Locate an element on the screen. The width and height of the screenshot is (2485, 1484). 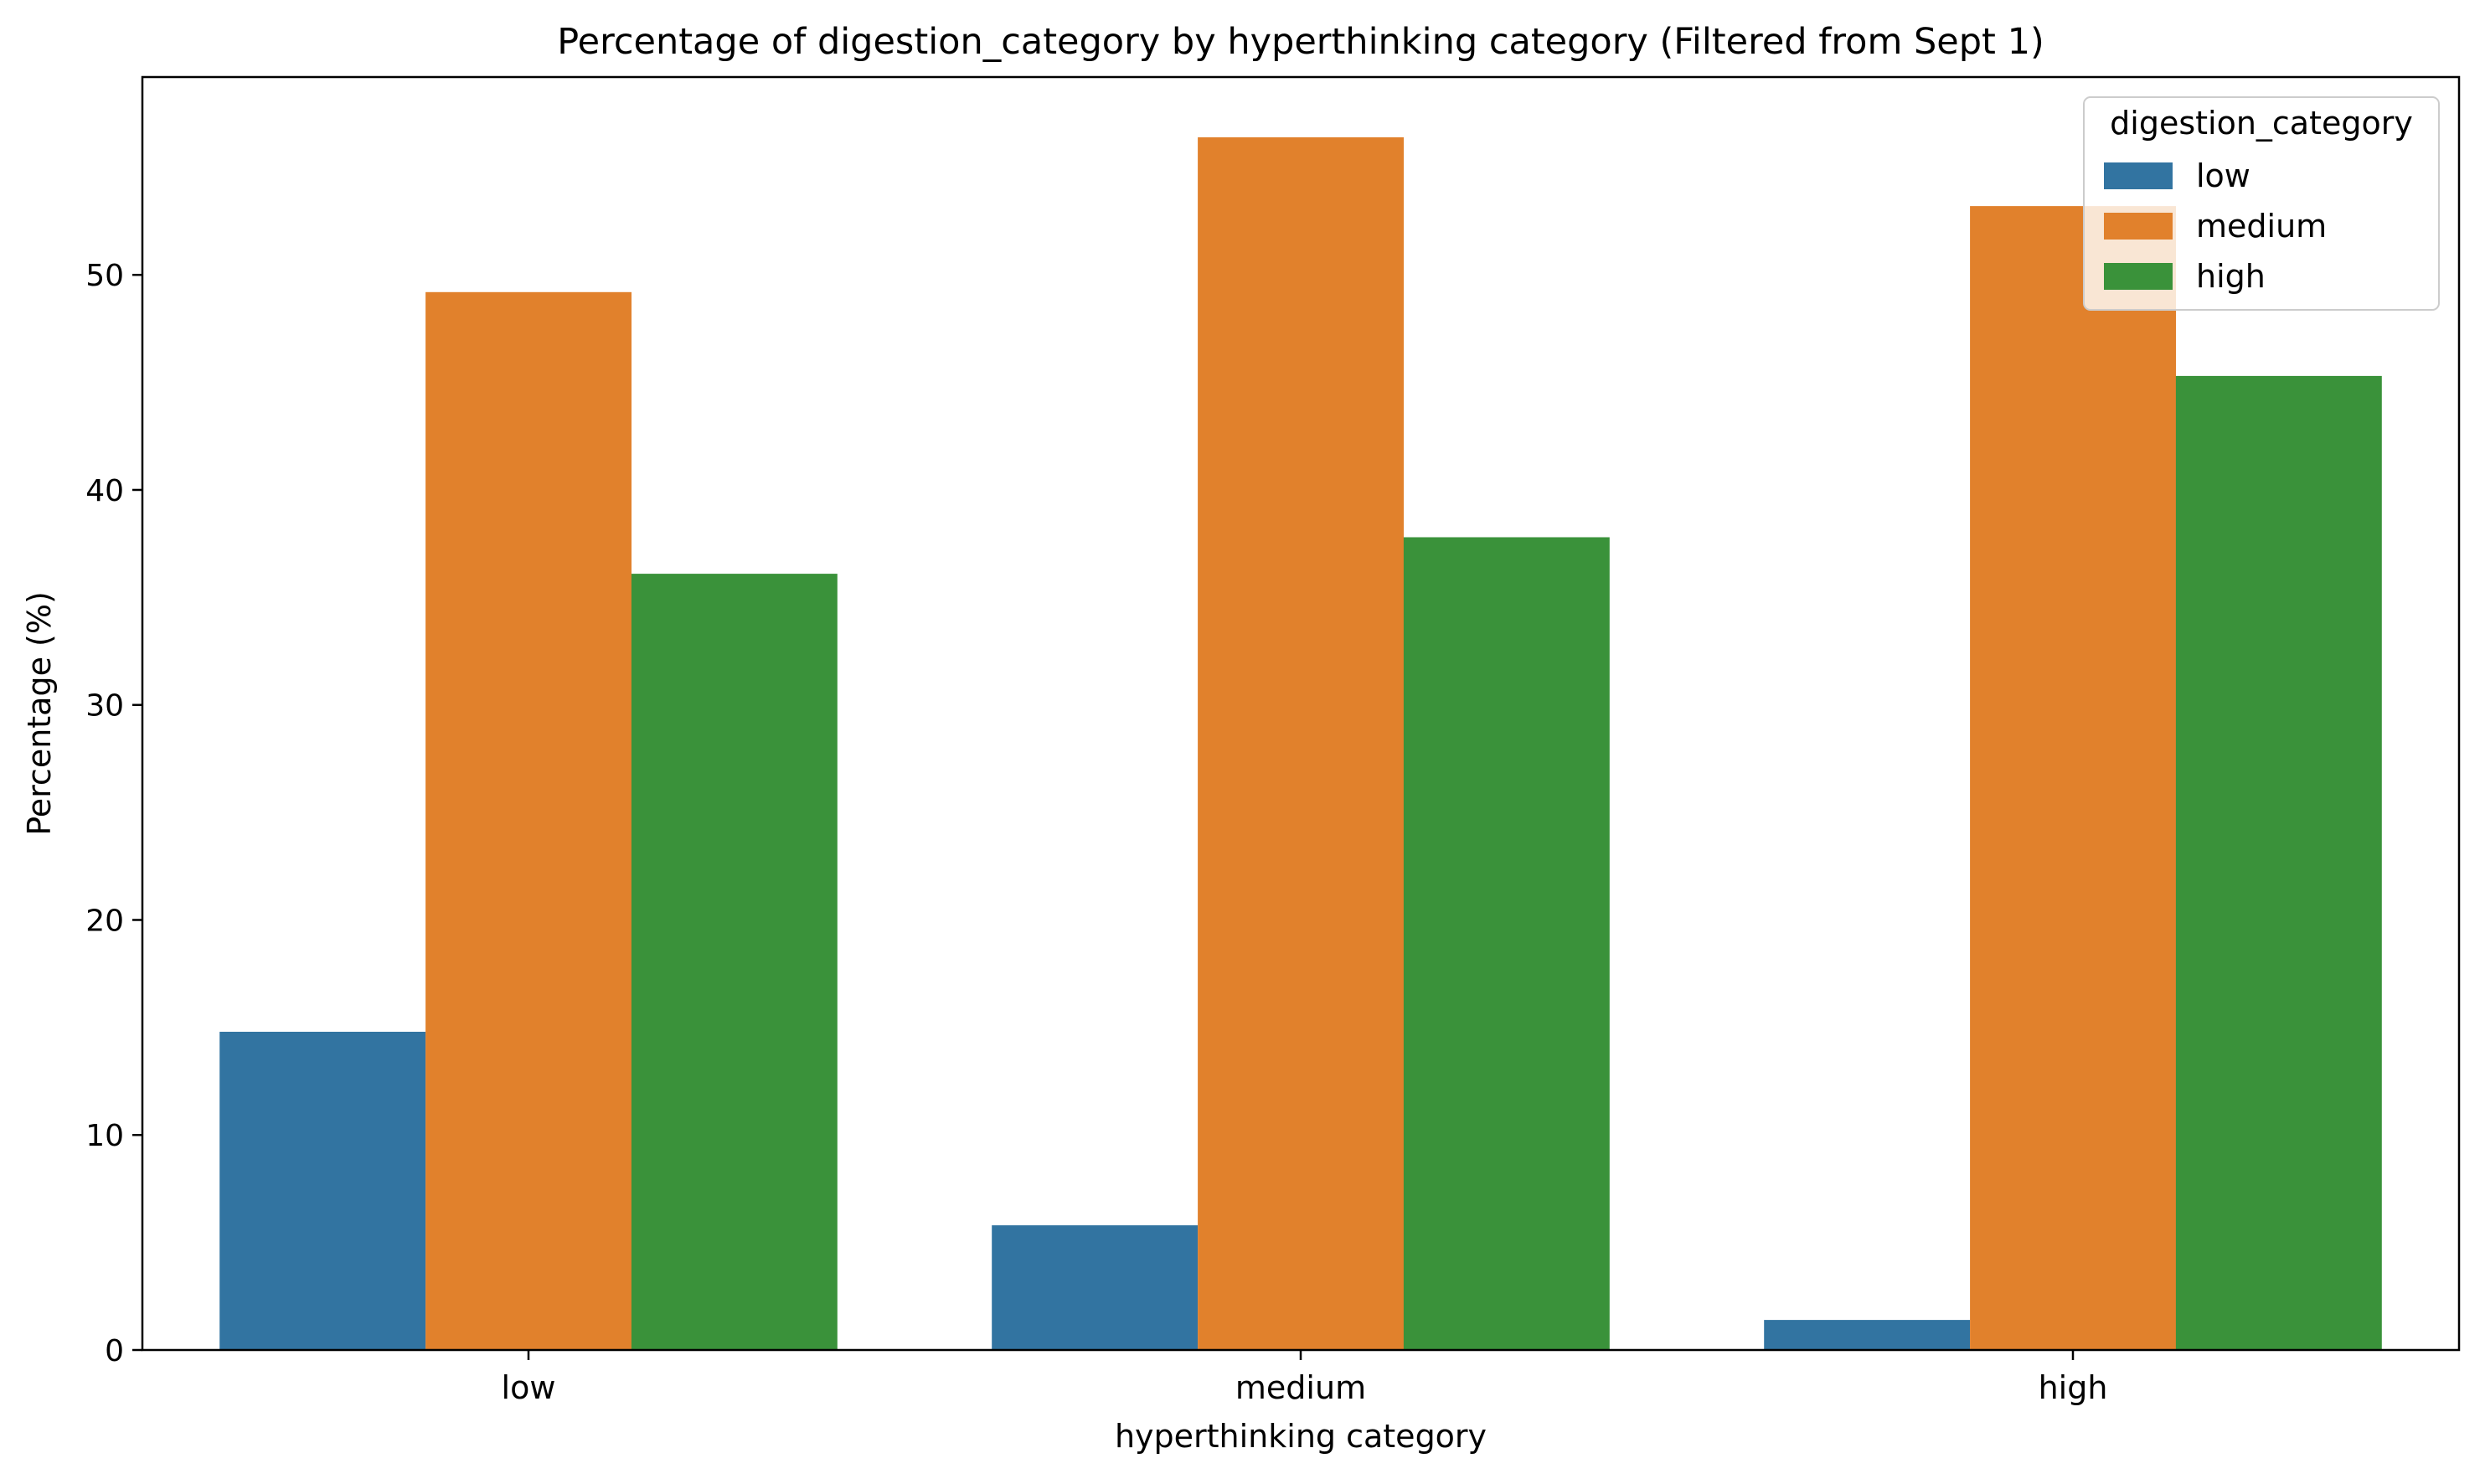
y-tick-label: 30 is located at coordinates (104, 706).